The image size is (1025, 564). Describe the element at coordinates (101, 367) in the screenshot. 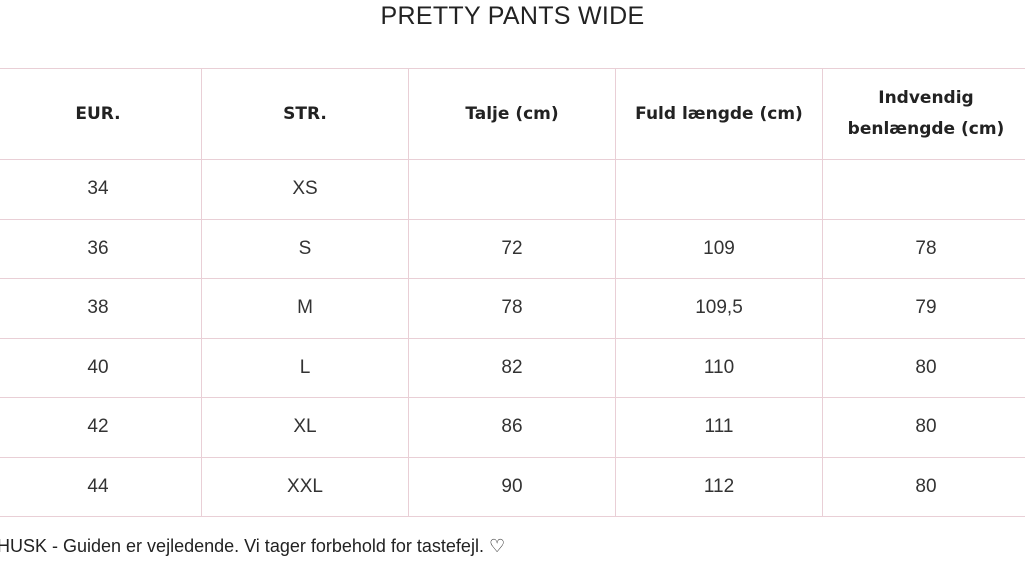

I see `cell-eur: 40` at that location.